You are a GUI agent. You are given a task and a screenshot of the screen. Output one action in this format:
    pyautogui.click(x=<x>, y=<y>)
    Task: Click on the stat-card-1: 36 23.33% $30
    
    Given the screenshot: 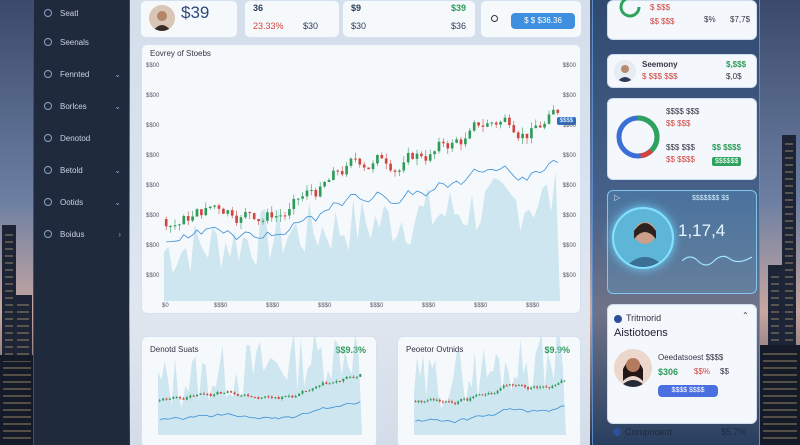 What is the action you would take?
    pyautogui.click(x=292, y=19)
    